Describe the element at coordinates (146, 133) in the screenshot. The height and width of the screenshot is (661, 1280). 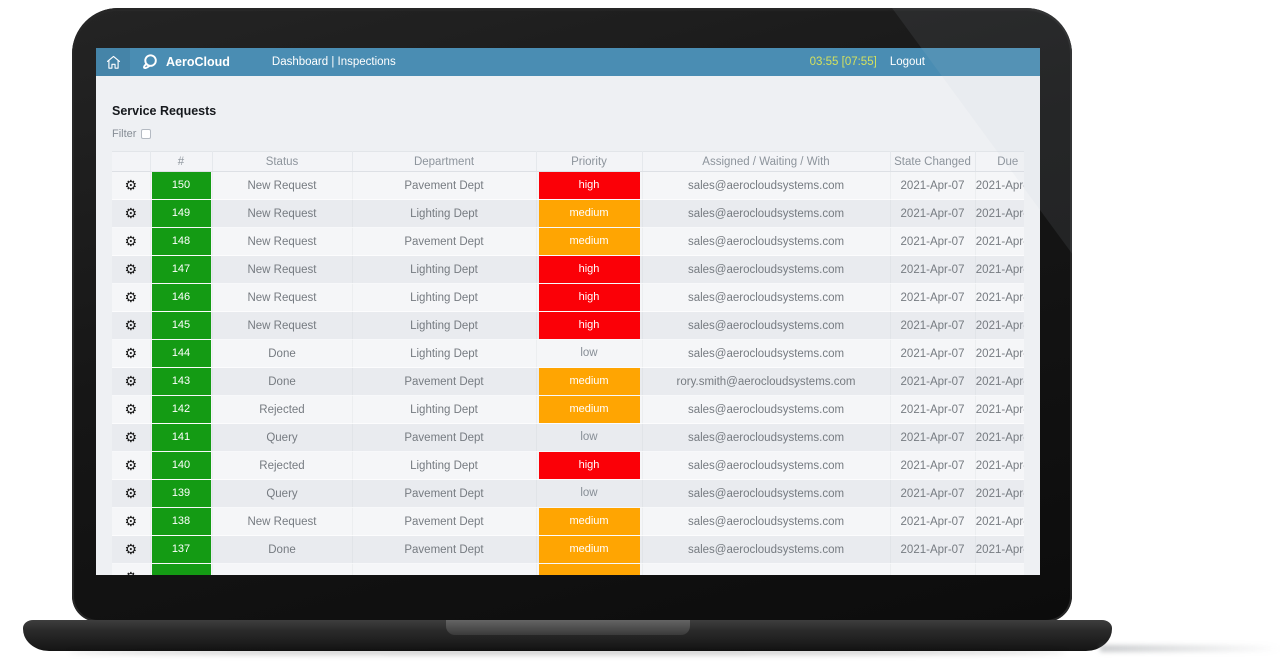
I see `filter-checkbox` at that location.